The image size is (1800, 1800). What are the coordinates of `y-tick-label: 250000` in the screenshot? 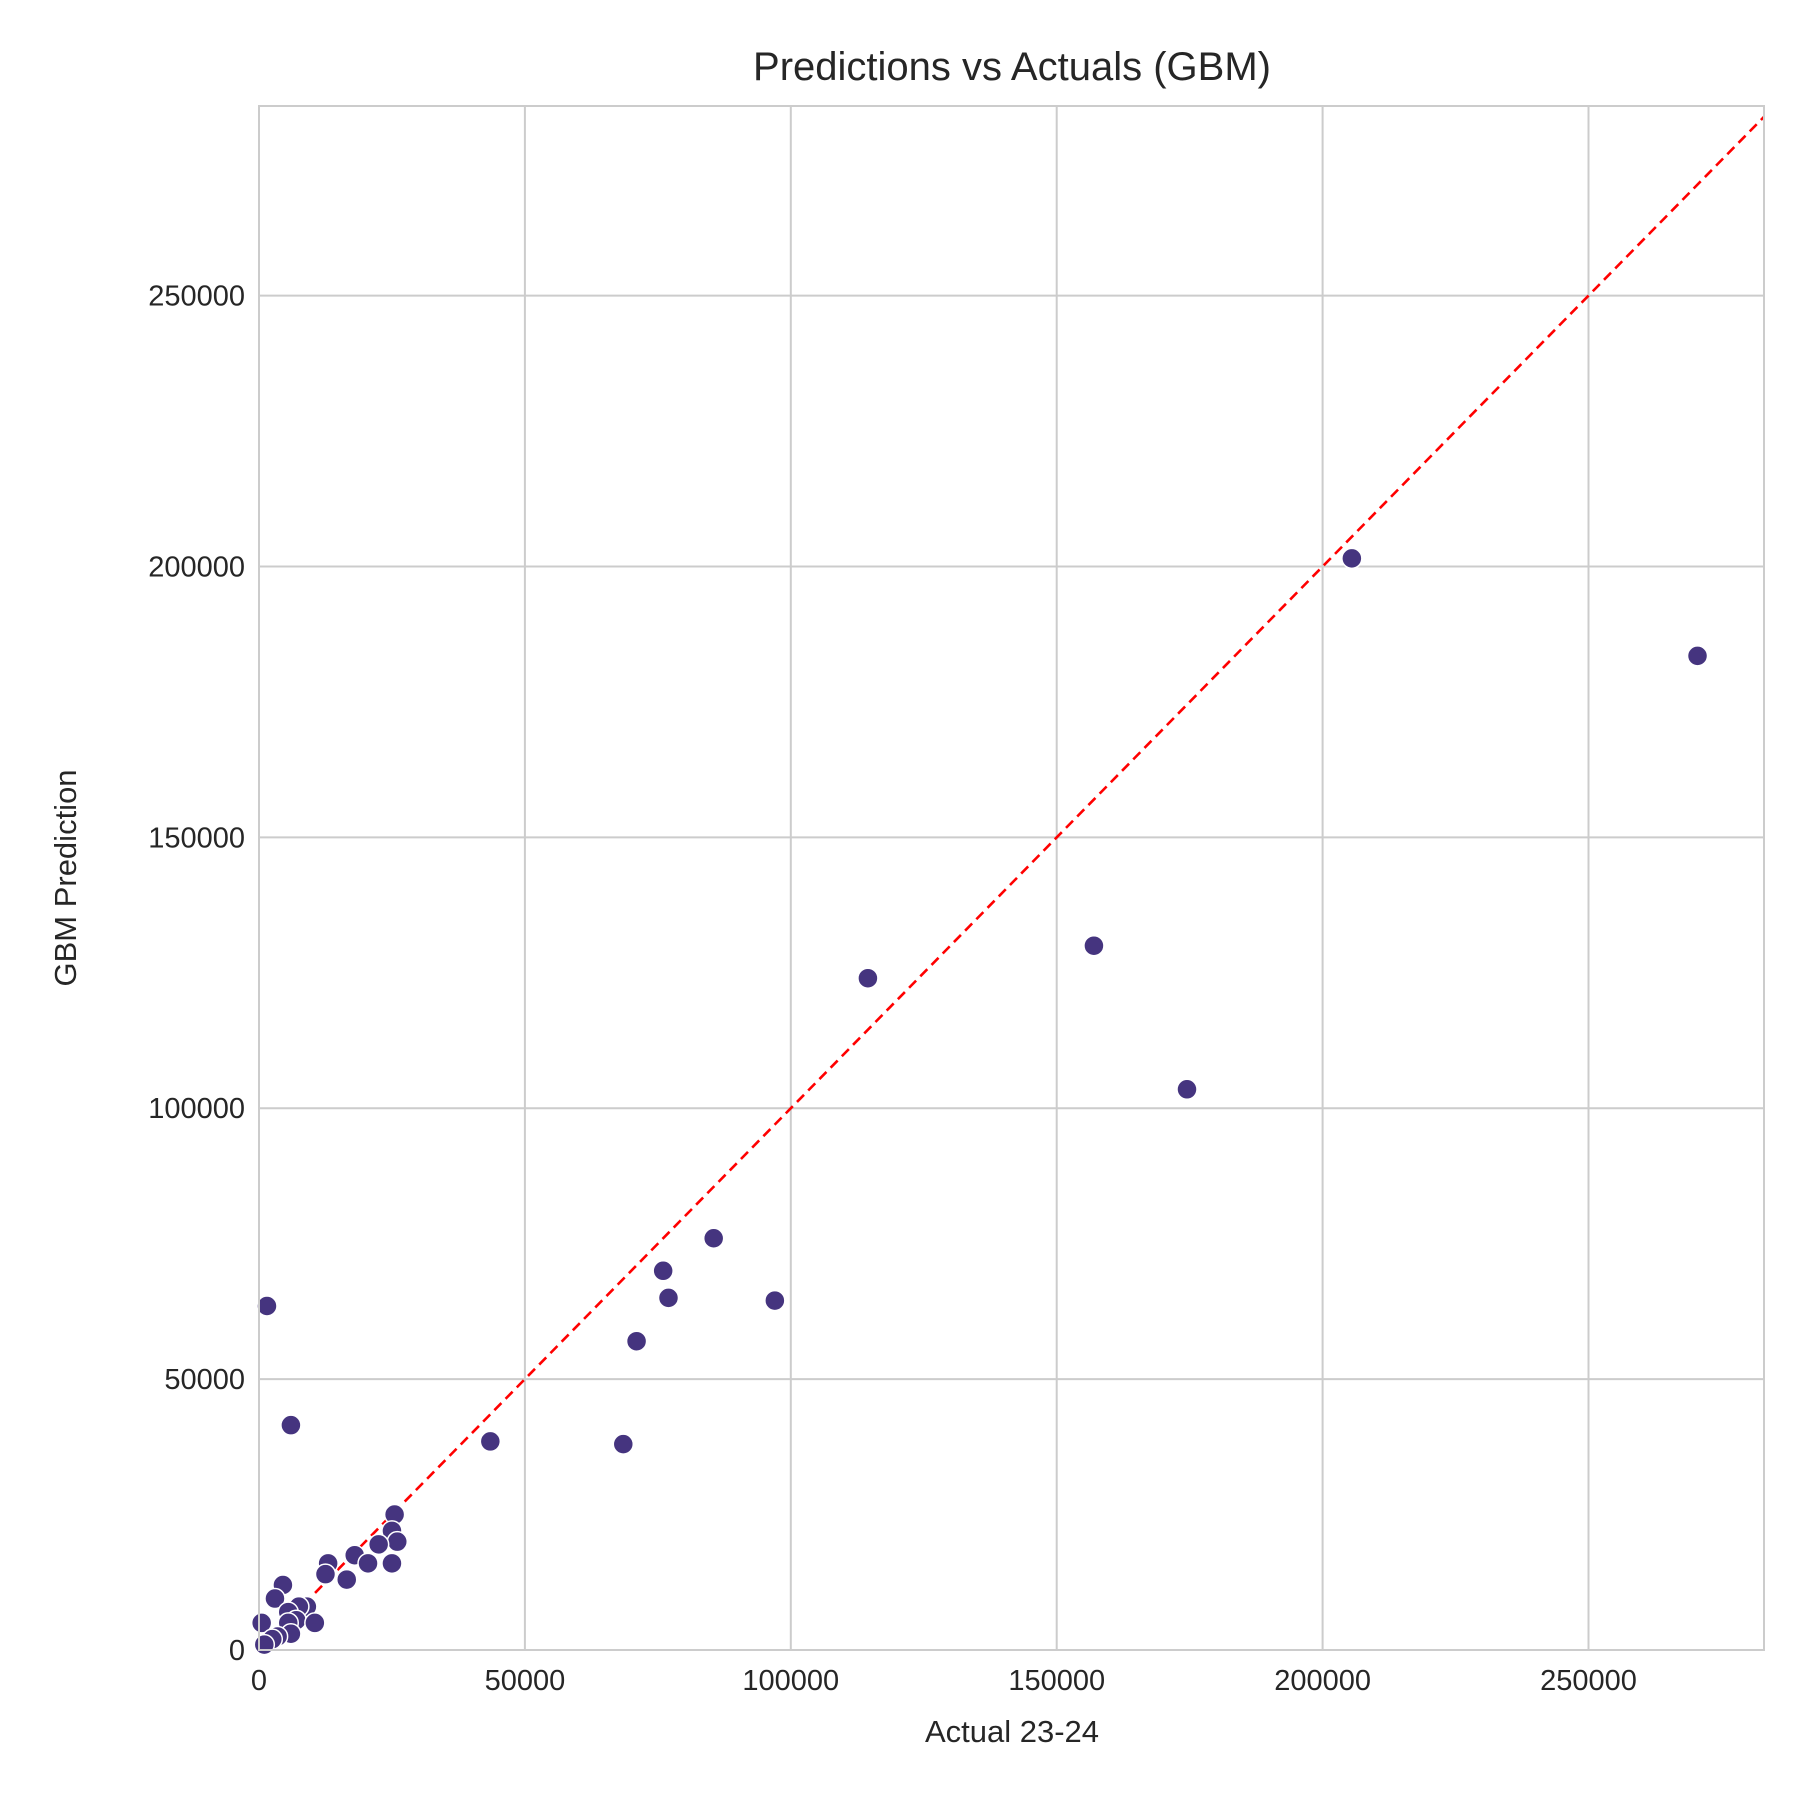 It's located at (196, 297).